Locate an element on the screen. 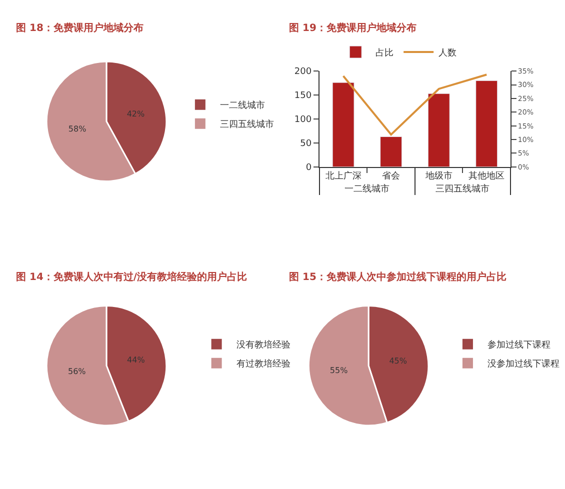  legend-label: 占比 is located at coordinates (385, 53).